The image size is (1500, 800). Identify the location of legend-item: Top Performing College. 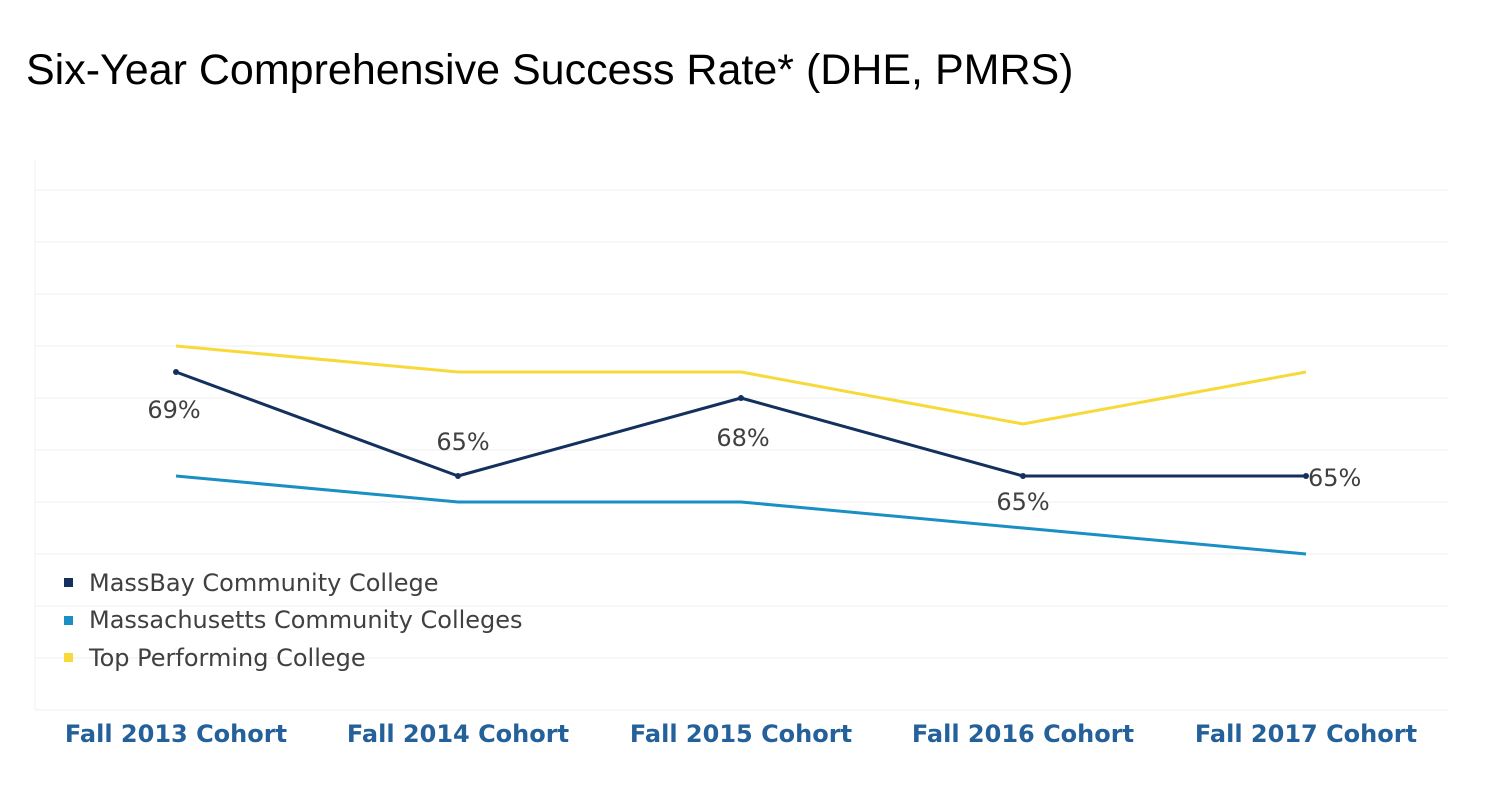
(293, 658).